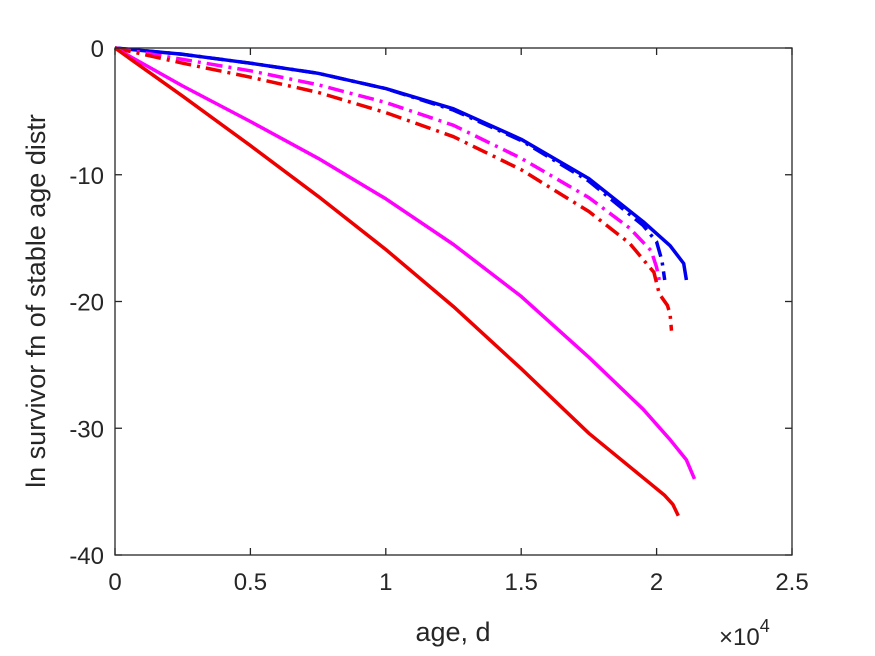  What do you see at coordinates (765, 626) in the screenshot?
I see `x-axis-multiplier-exponent: 4` at bounding box center [765, 626].